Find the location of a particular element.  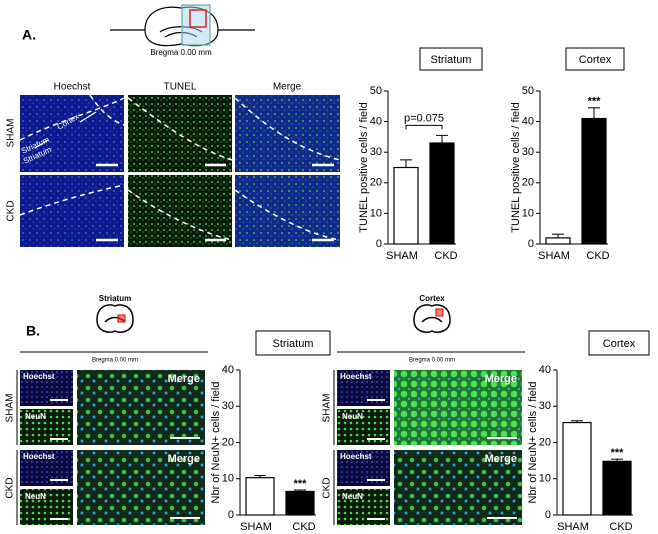

section-title: Cortex is located at coordinates (432, 298).